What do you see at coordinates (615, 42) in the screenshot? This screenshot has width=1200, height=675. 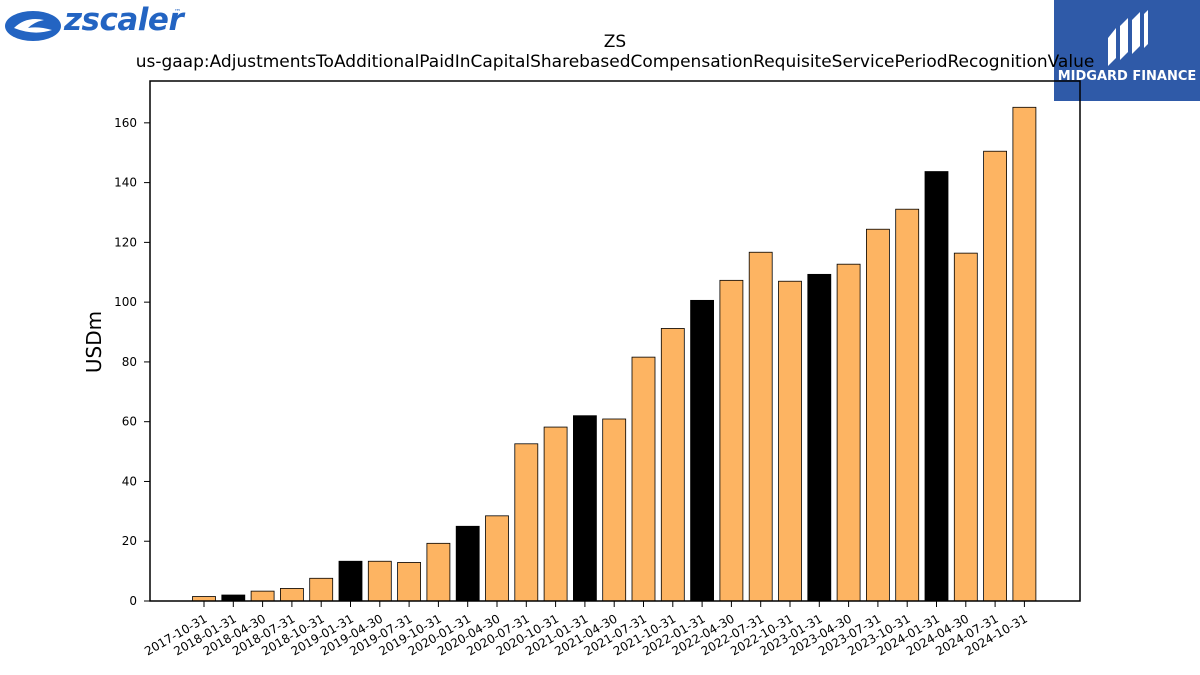 I see `chart-title: ZS` at bounding box center [615, 42].